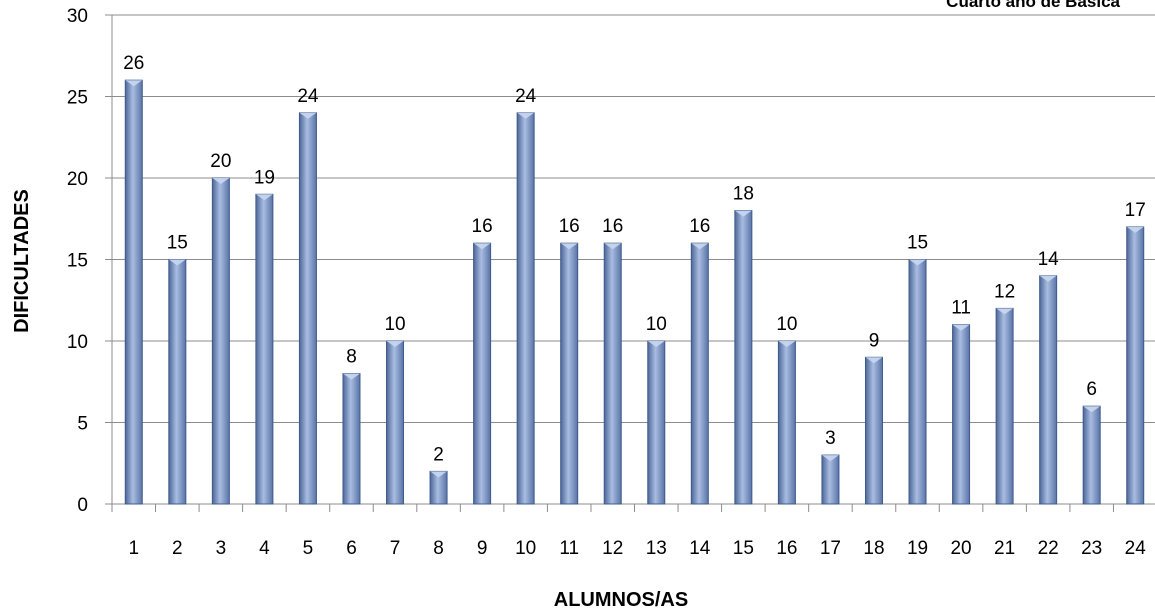 This screenshot has height=616, width=1155. Describe the element at coordinates (308, 548) in the screenshot. I see `x-tick-label: 5` at that location.